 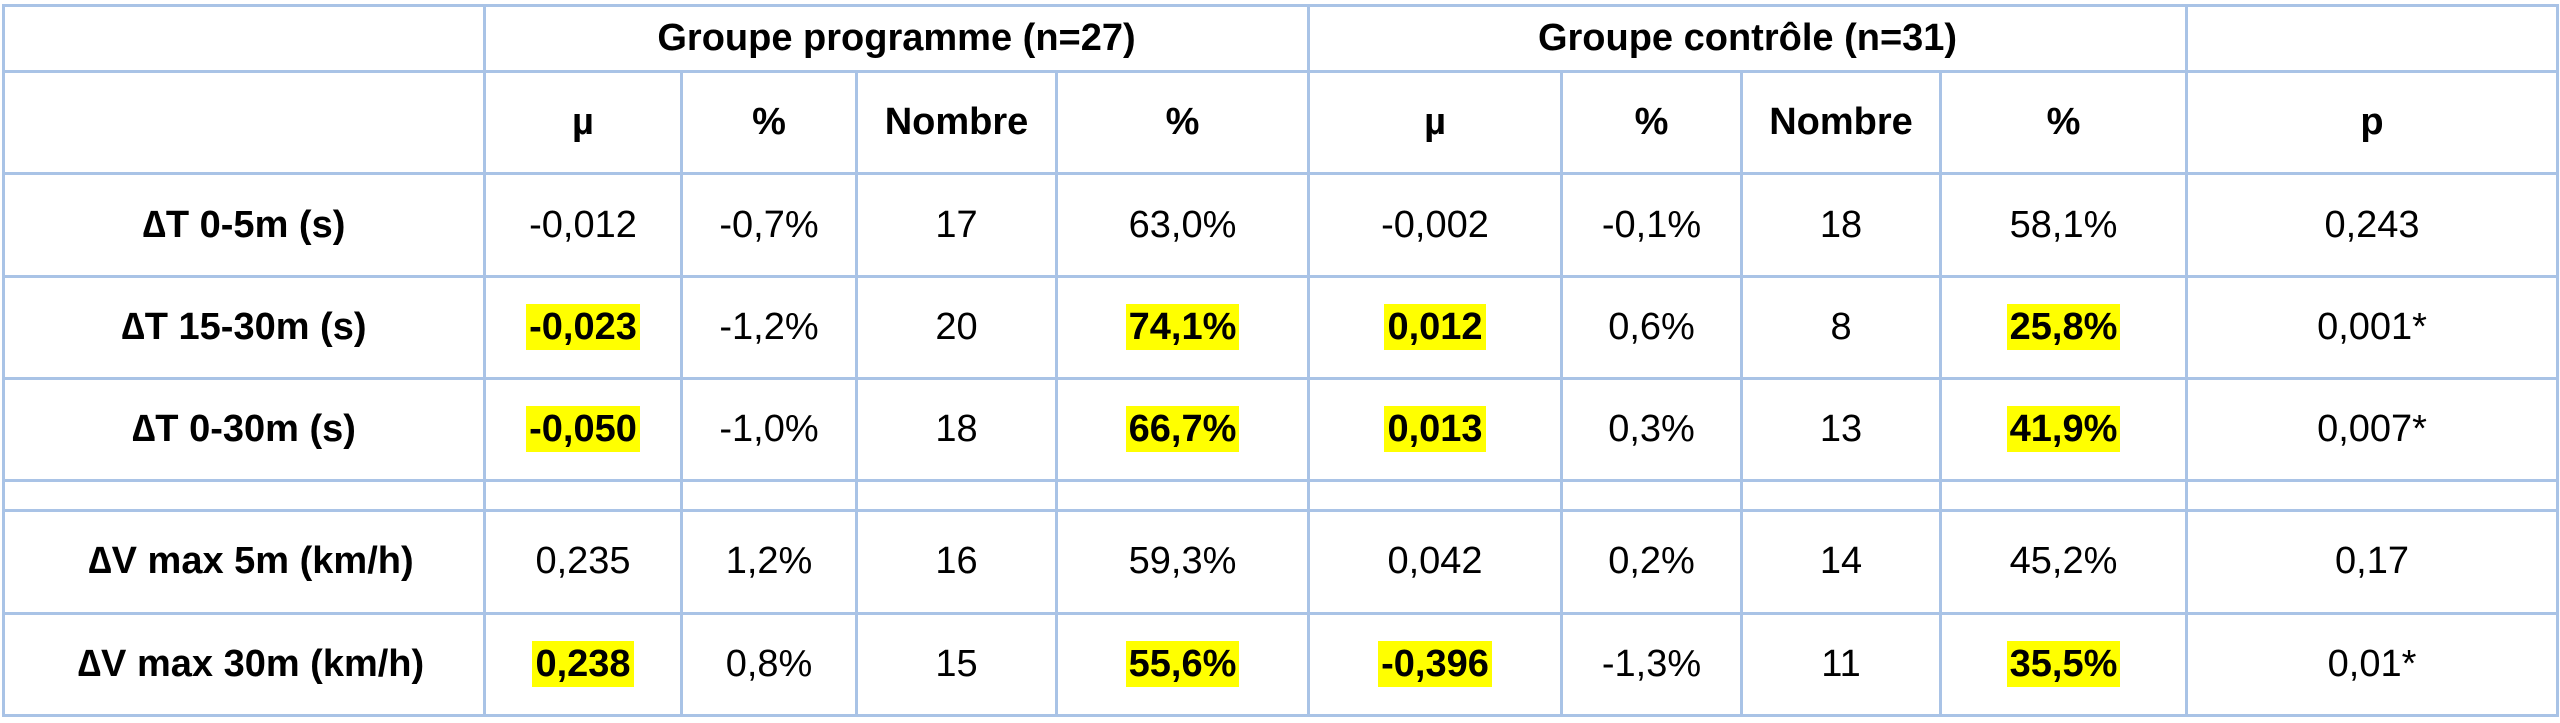 What do you see at coordinates (769, 562) in the screenshot?
I see `cell: 1,2%` at bounding box center [769, 562].